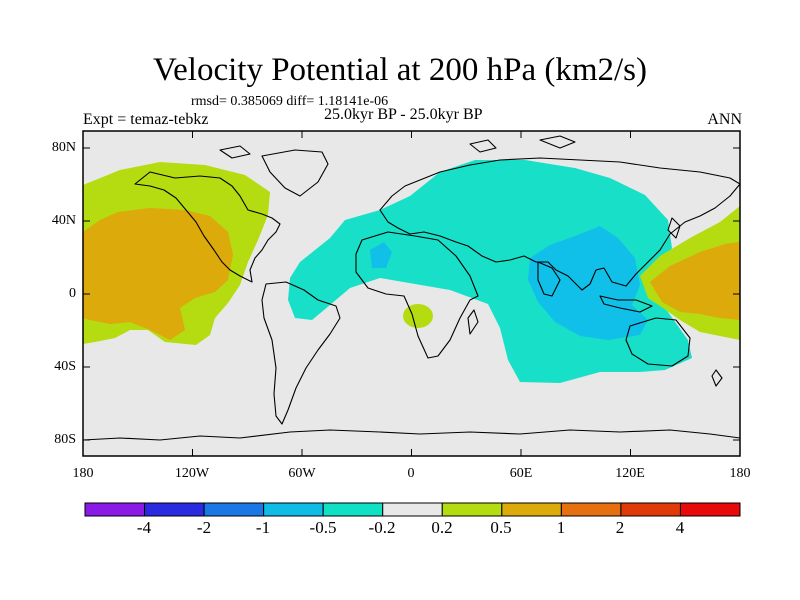 The width and height of the screenshot is (800, 600). I want to click on lat-label: 80S, so click(65, 439).